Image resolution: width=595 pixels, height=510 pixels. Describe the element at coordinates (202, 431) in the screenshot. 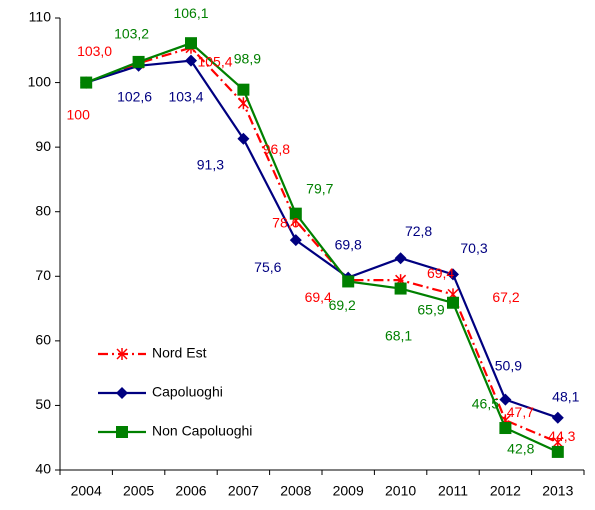

I see `legend-label: Non Capoluoghi` at that location.